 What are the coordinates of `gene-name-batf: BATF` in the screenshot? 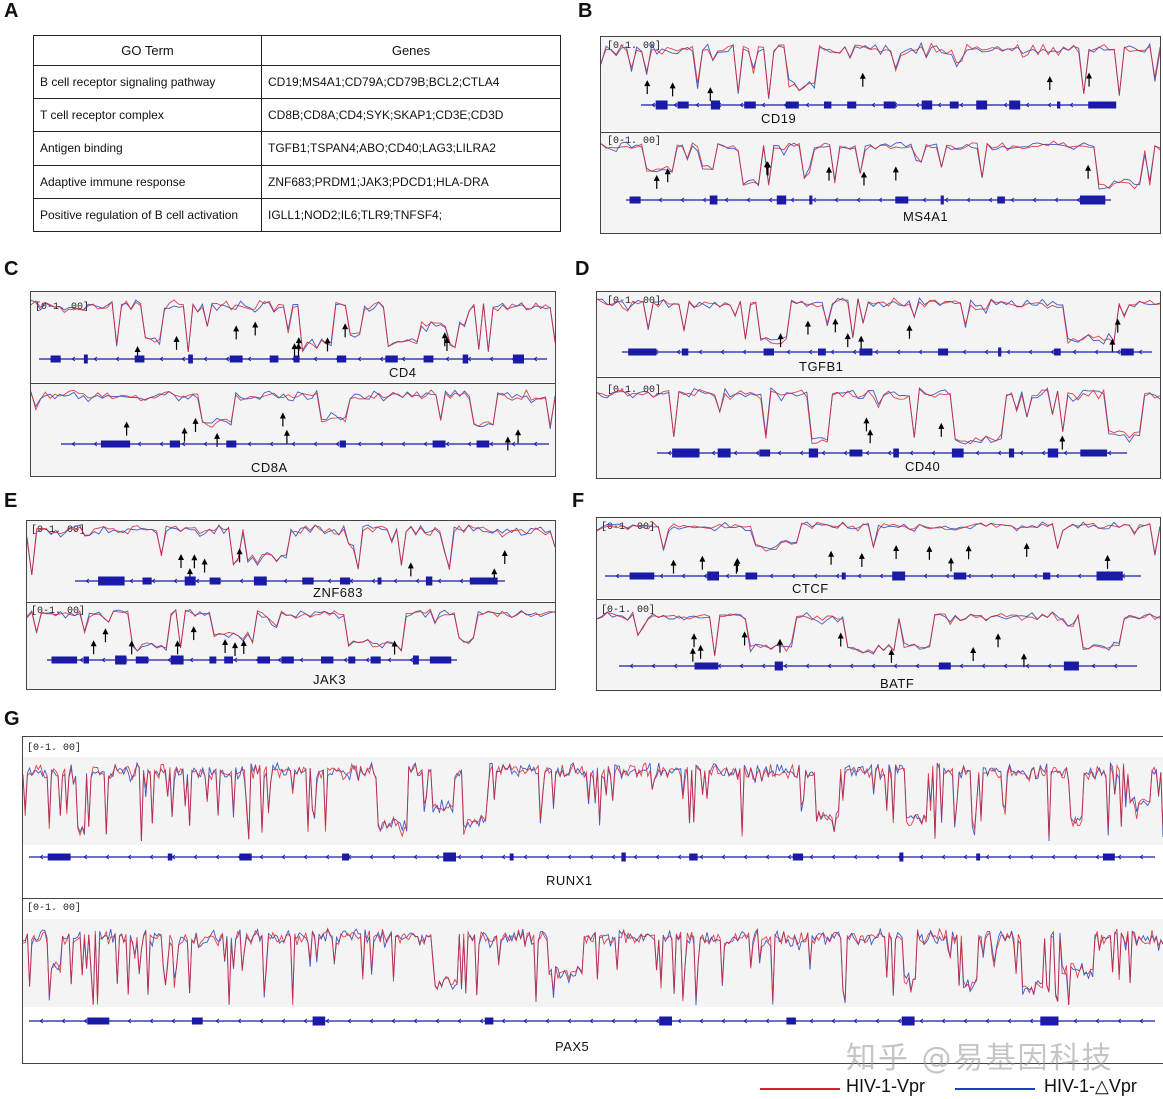 It's located at (897, 683).